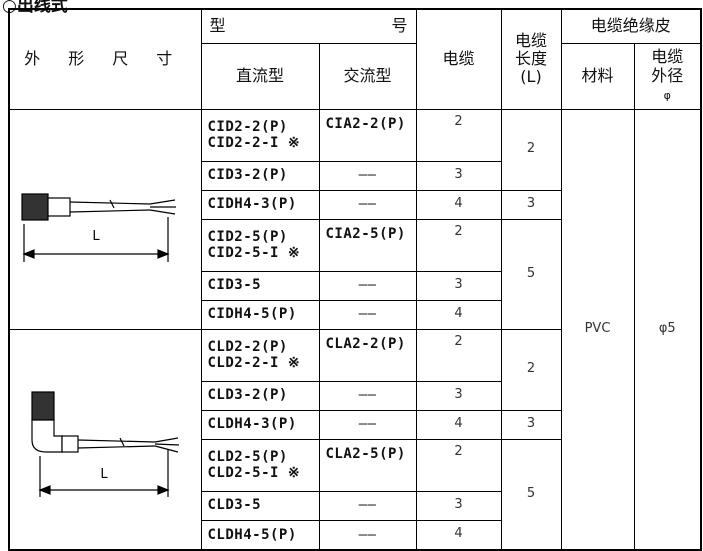  I want to click on dc-model-cell: CID3-2(P), so click(260, 175).